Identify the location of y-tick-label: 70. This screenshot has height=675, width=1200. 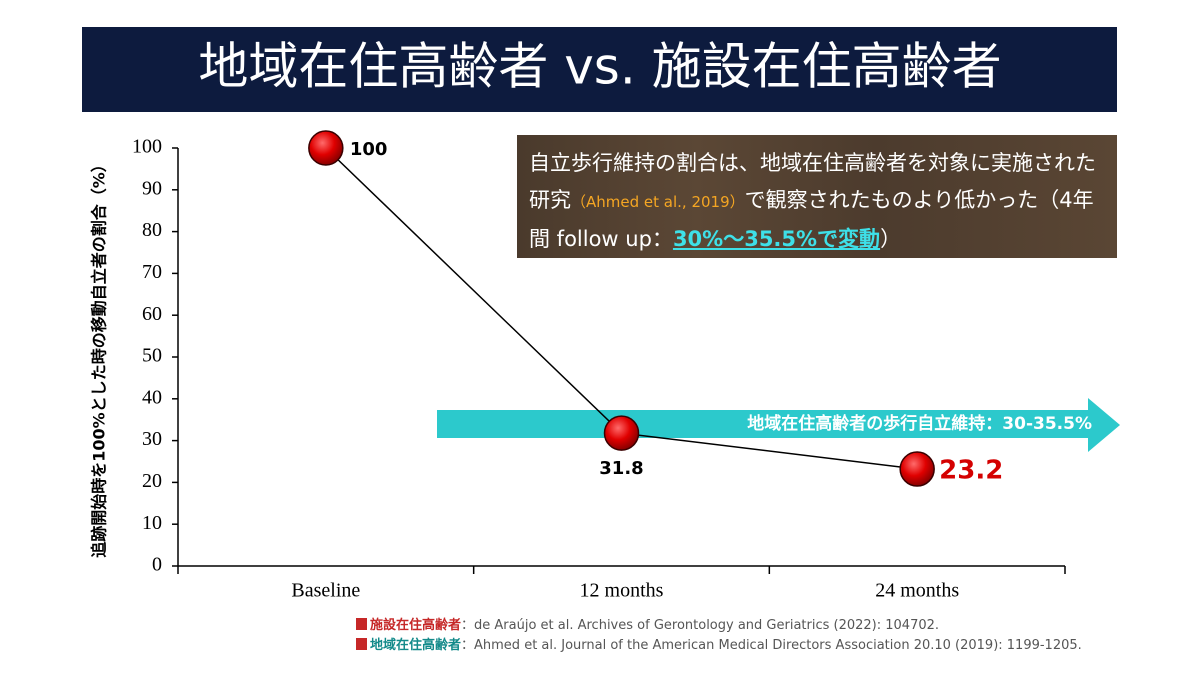
(152, 272).